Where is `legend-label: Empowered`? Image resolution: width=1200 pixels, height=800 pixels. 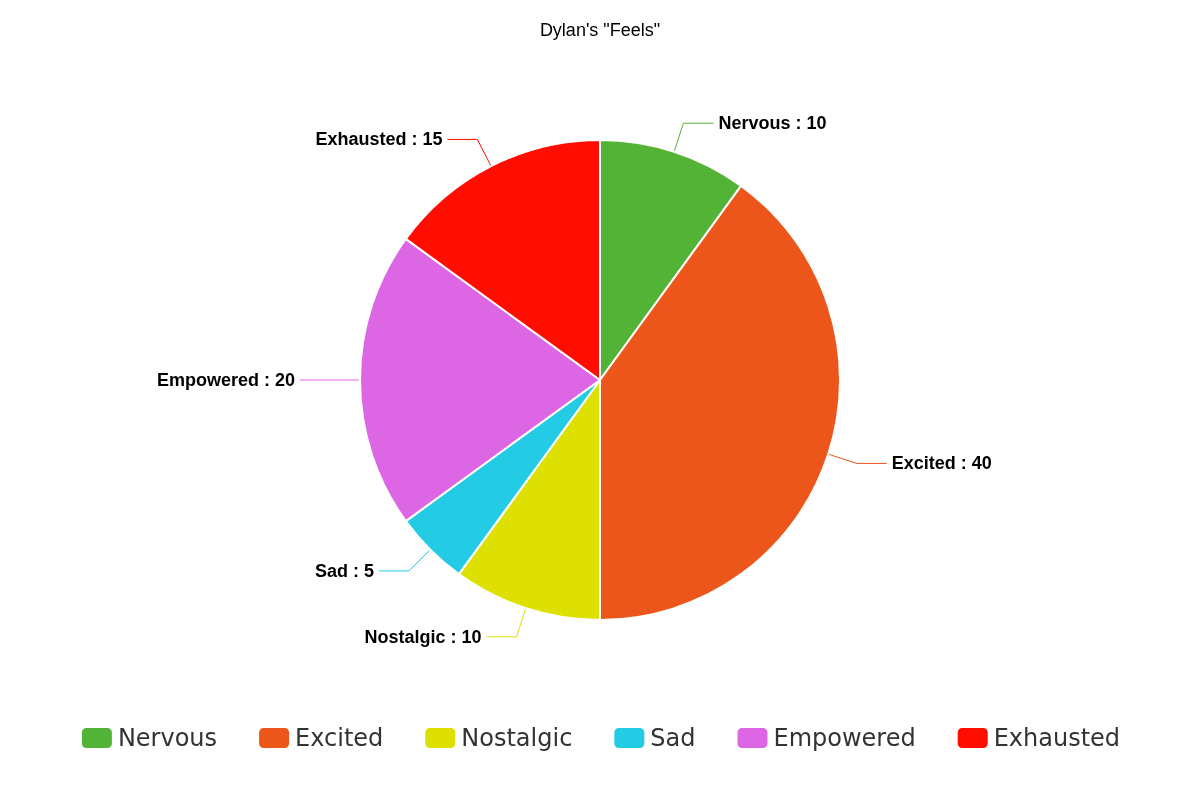 legend-label: Empowered is located at coordinates (844, 738).